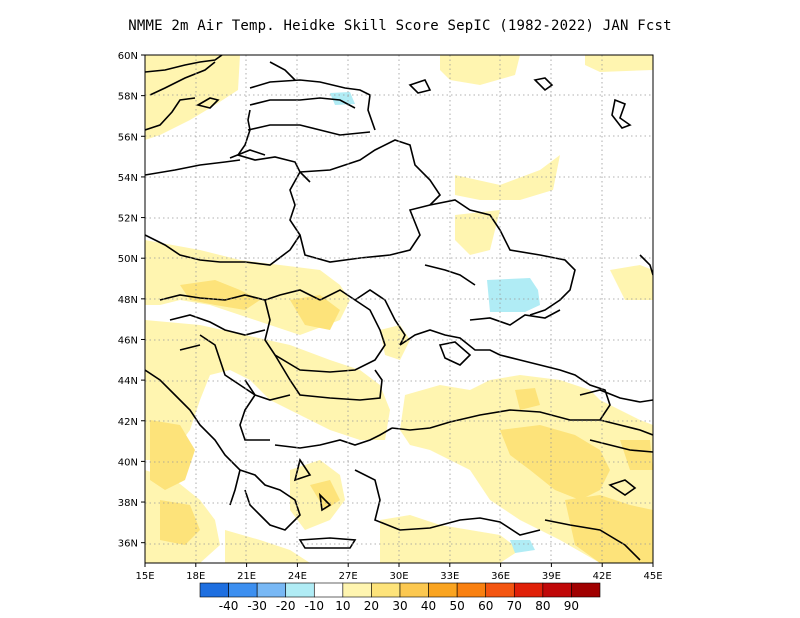  Describe the element at coordinates (342, 606) in the screenshot. I see `colorbar-label: 10` at that location.